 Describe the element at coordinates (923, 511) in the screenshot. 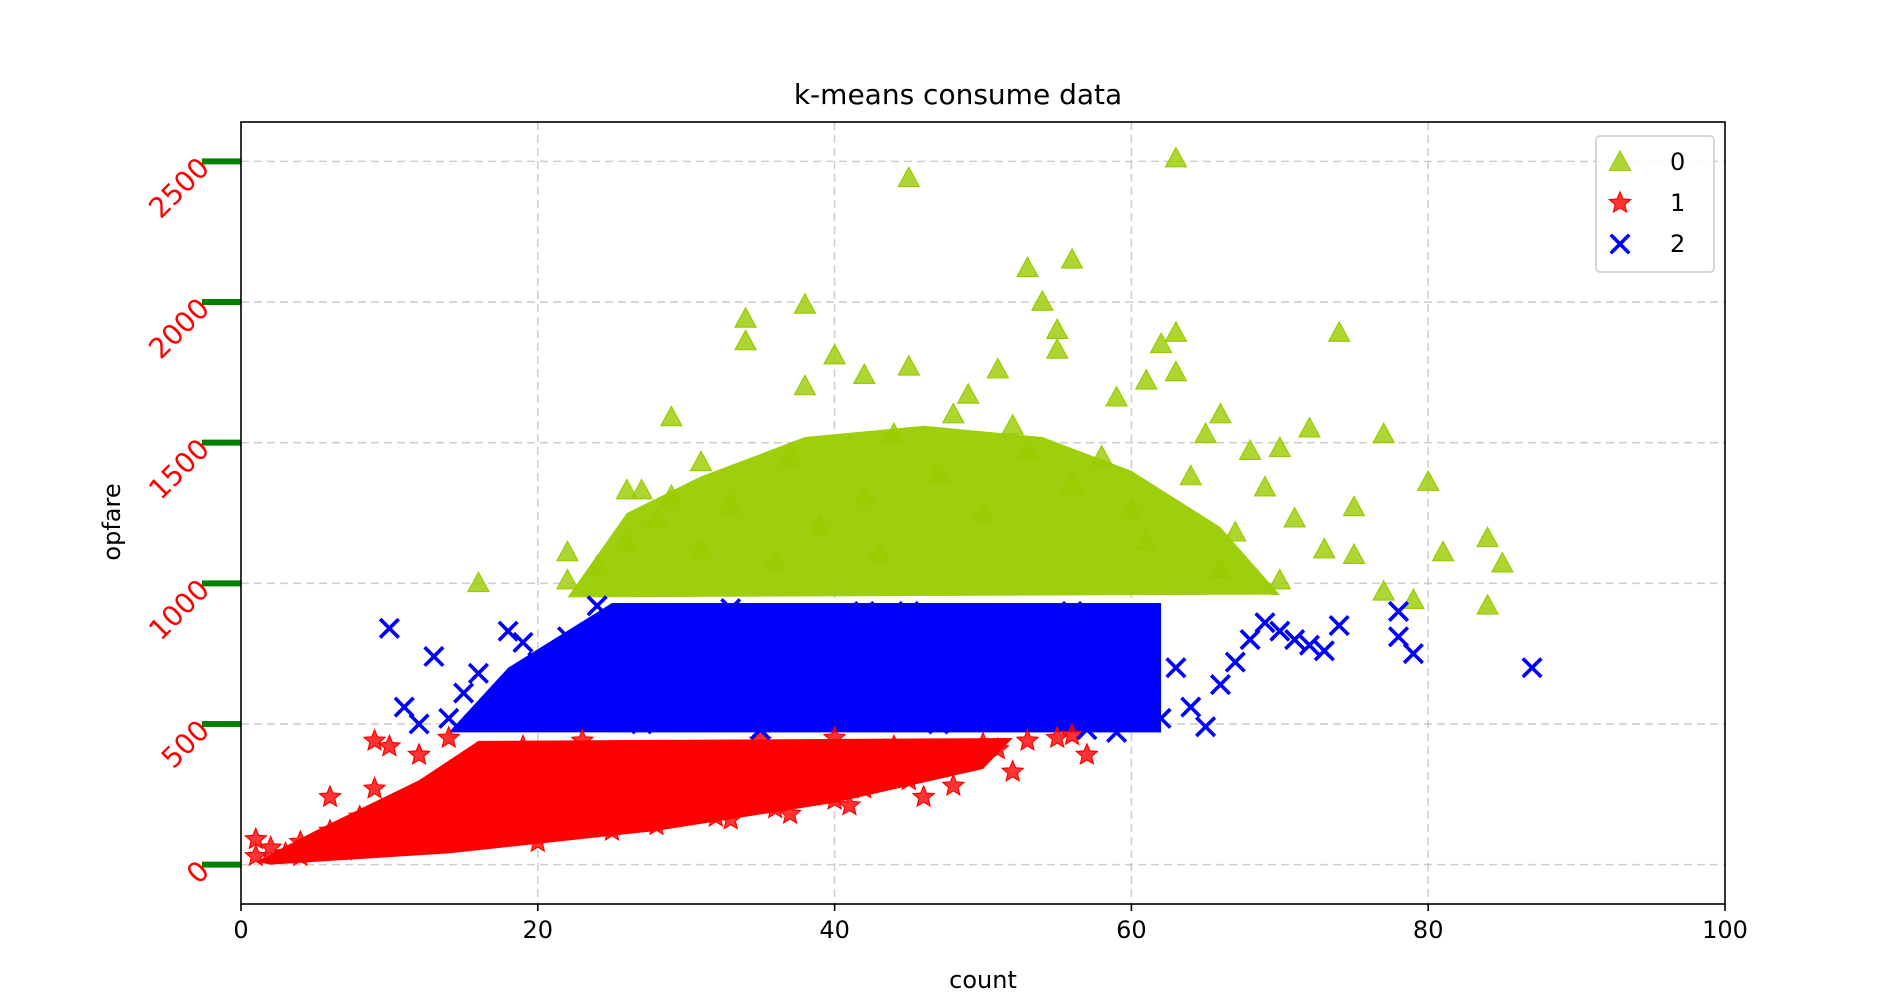

I see `cluster-0-core` at that location.